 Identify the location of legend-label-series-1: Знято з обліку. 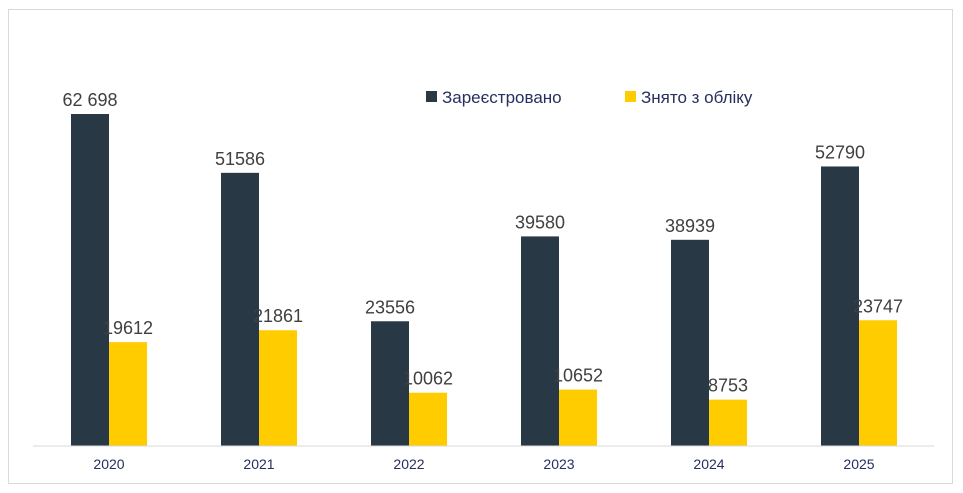
(697, 97).